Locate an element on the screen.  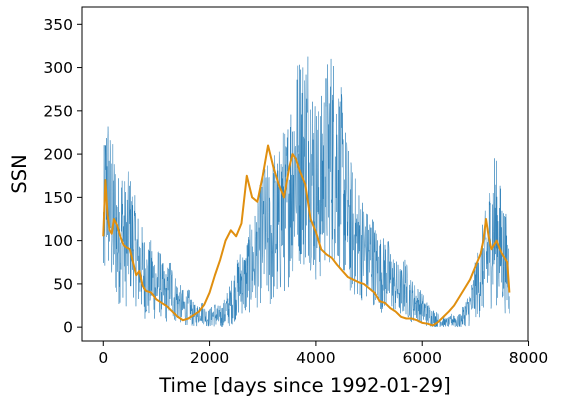
x-axis-ticks: 0 2000 4000 6000 8000 is located at coordinates (323, 354).